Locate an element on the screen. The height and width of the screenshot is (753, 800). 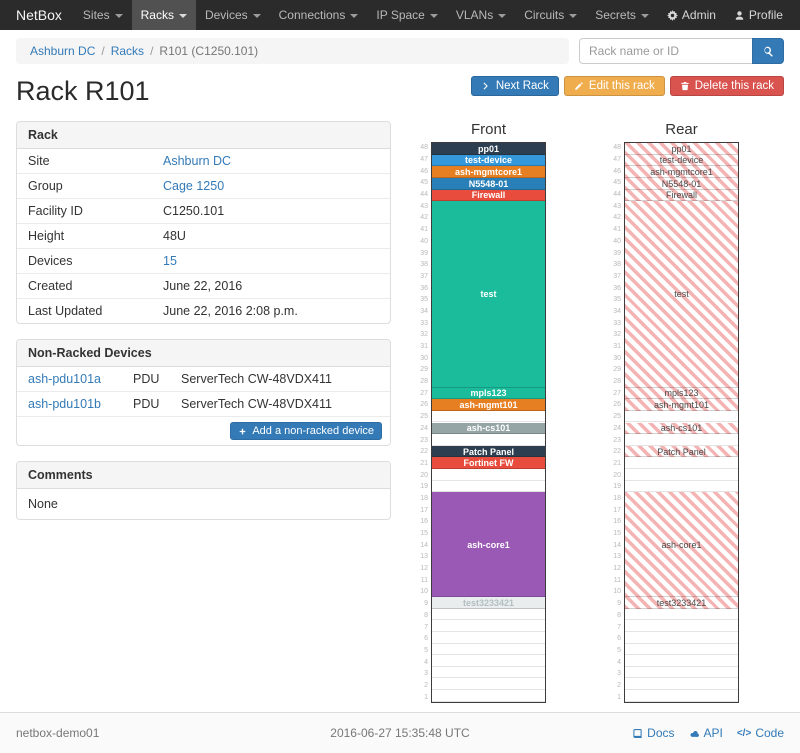
nav-item-devices: Devices is located at coordinates (233, 15).